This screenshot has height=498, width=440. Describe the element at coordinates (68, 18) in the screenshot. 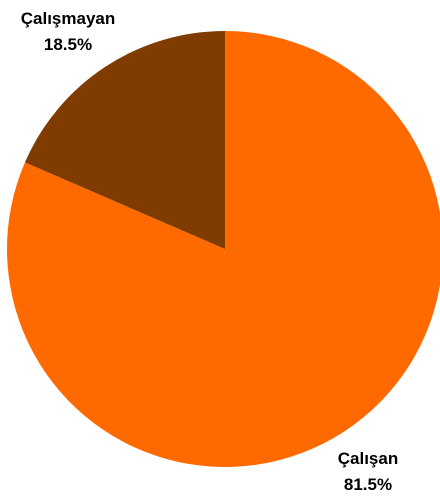

I see `slice-label-calismayan: Çalışmayan` at that location.